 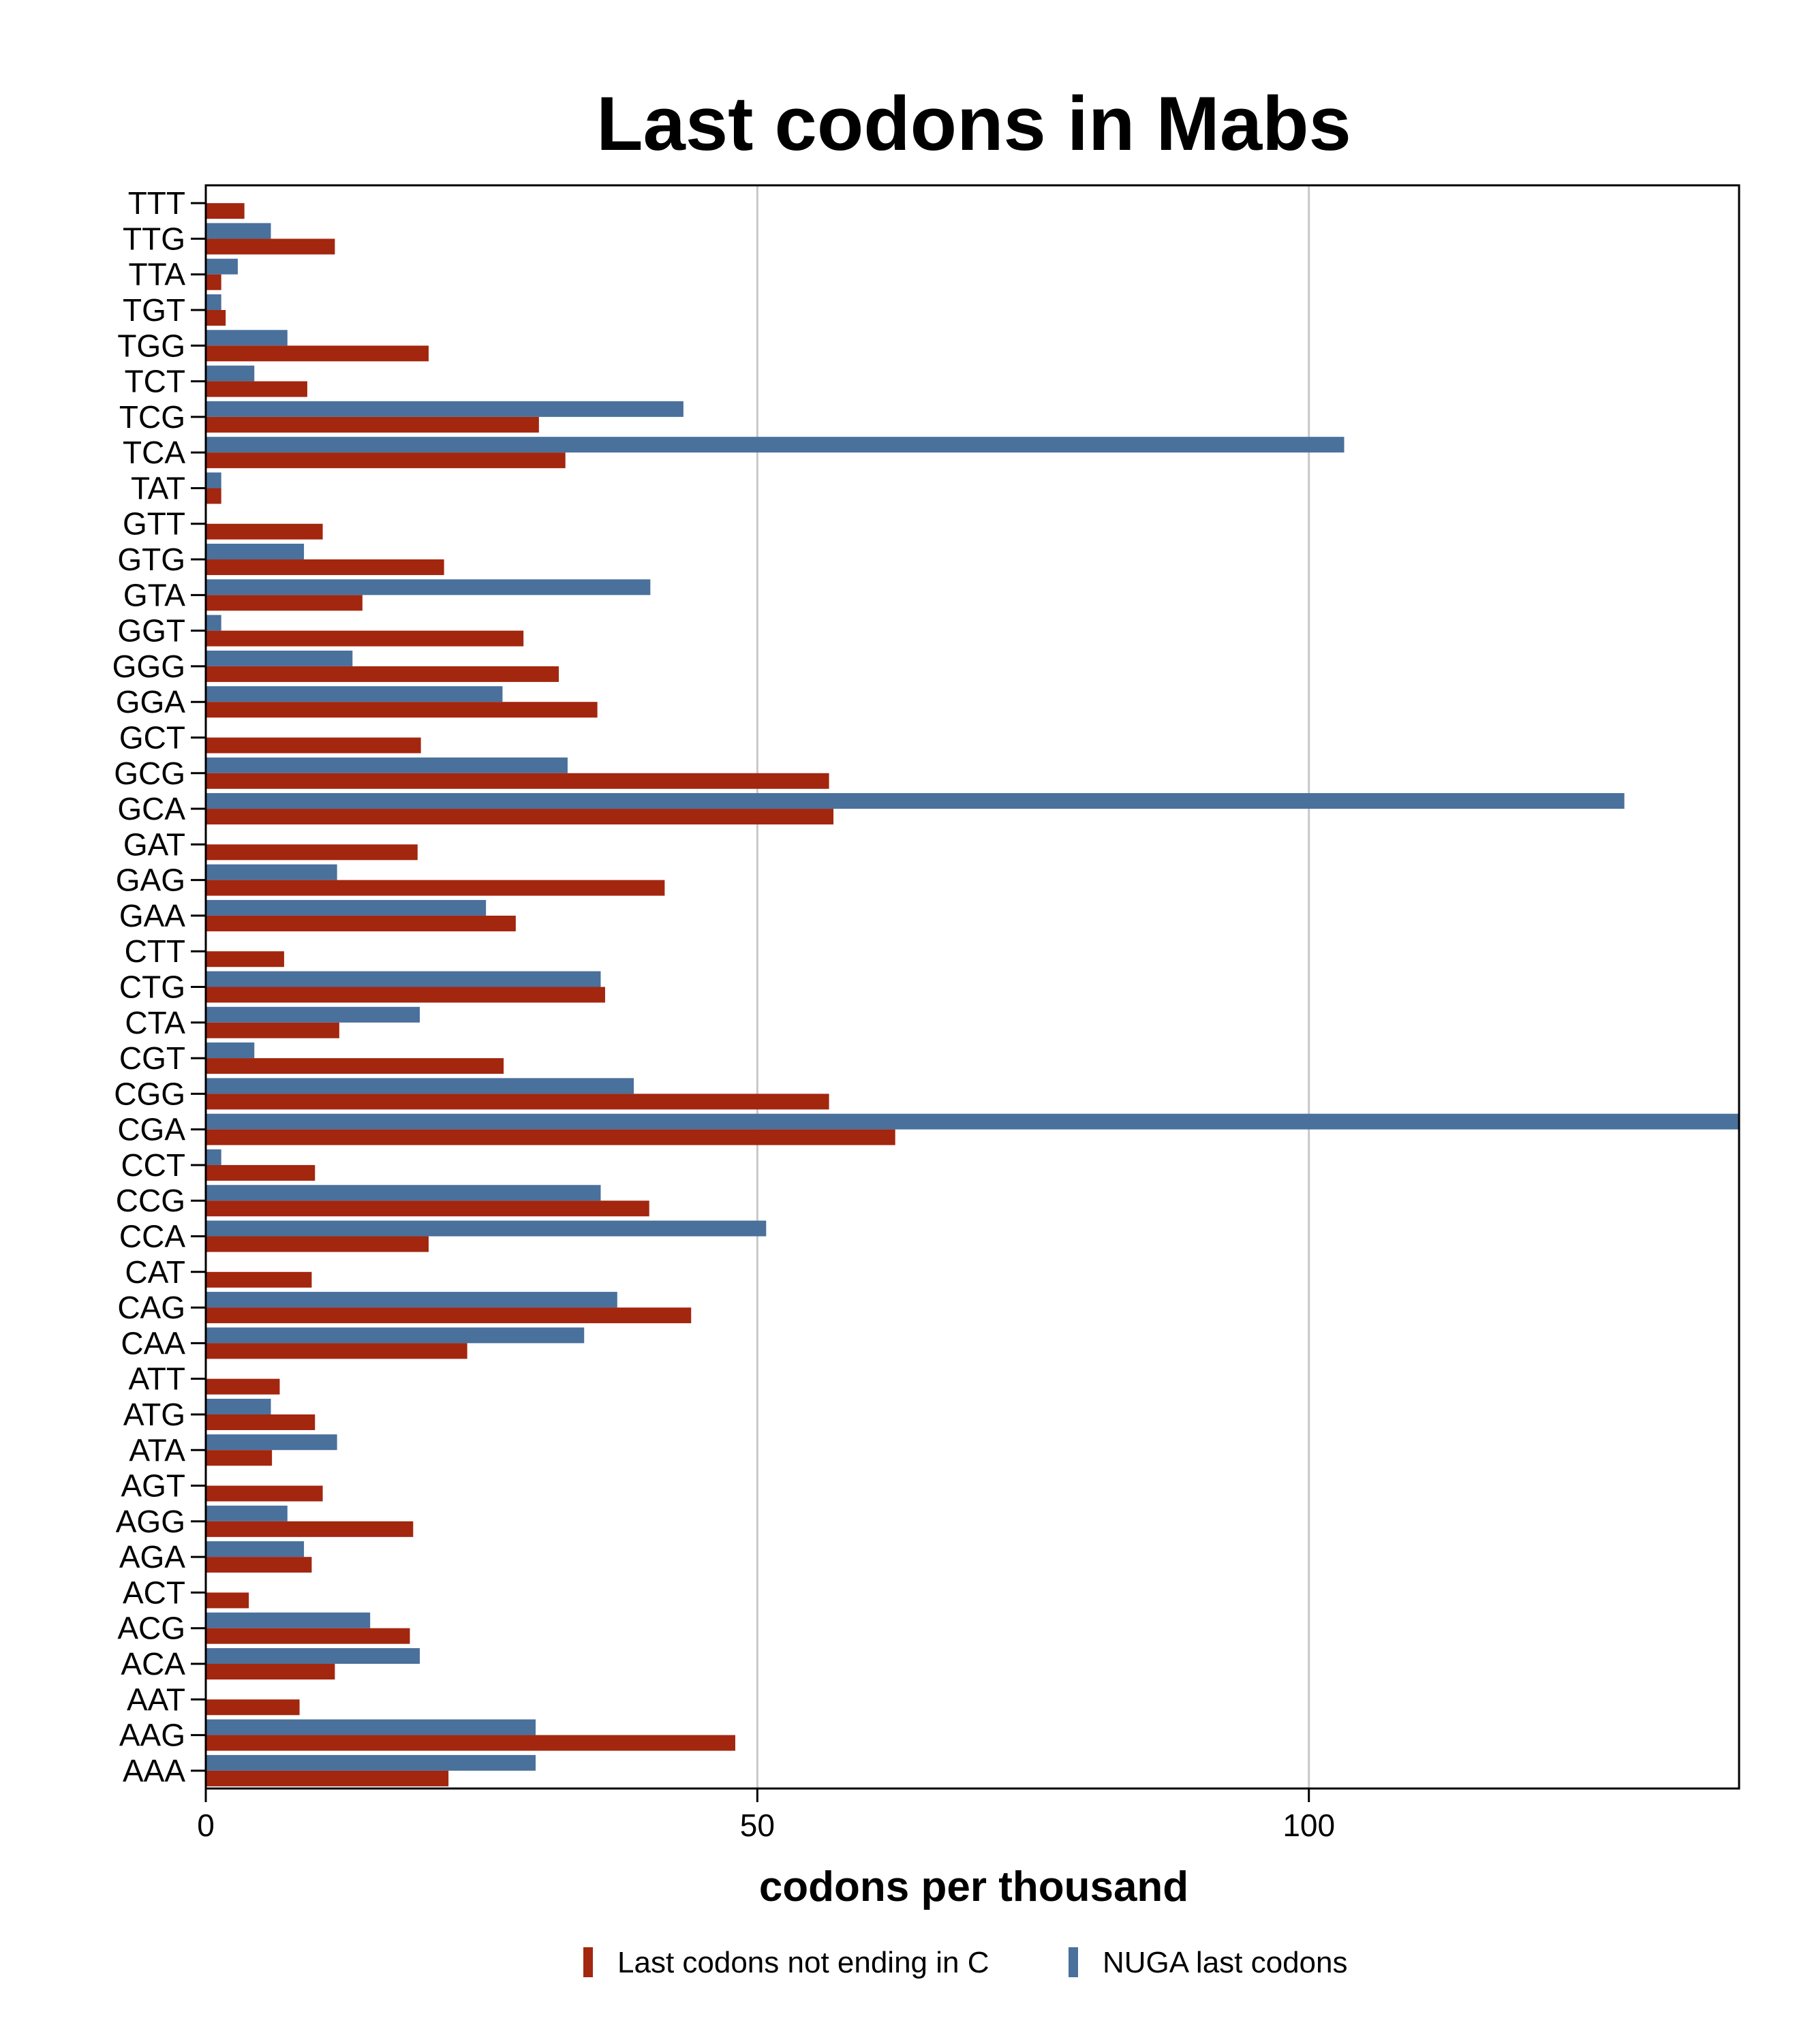 What do you see at coordinates (157, 274) in the screenshot?
I see `y-tick-label-tta: TTA` at bounding box center [157, 274].